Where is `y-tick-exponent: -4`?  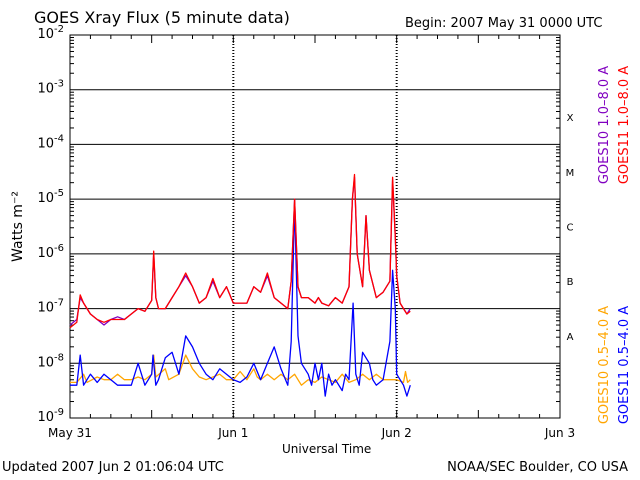 y-tick-exponent: -4 is located at coordinates (59, 138).